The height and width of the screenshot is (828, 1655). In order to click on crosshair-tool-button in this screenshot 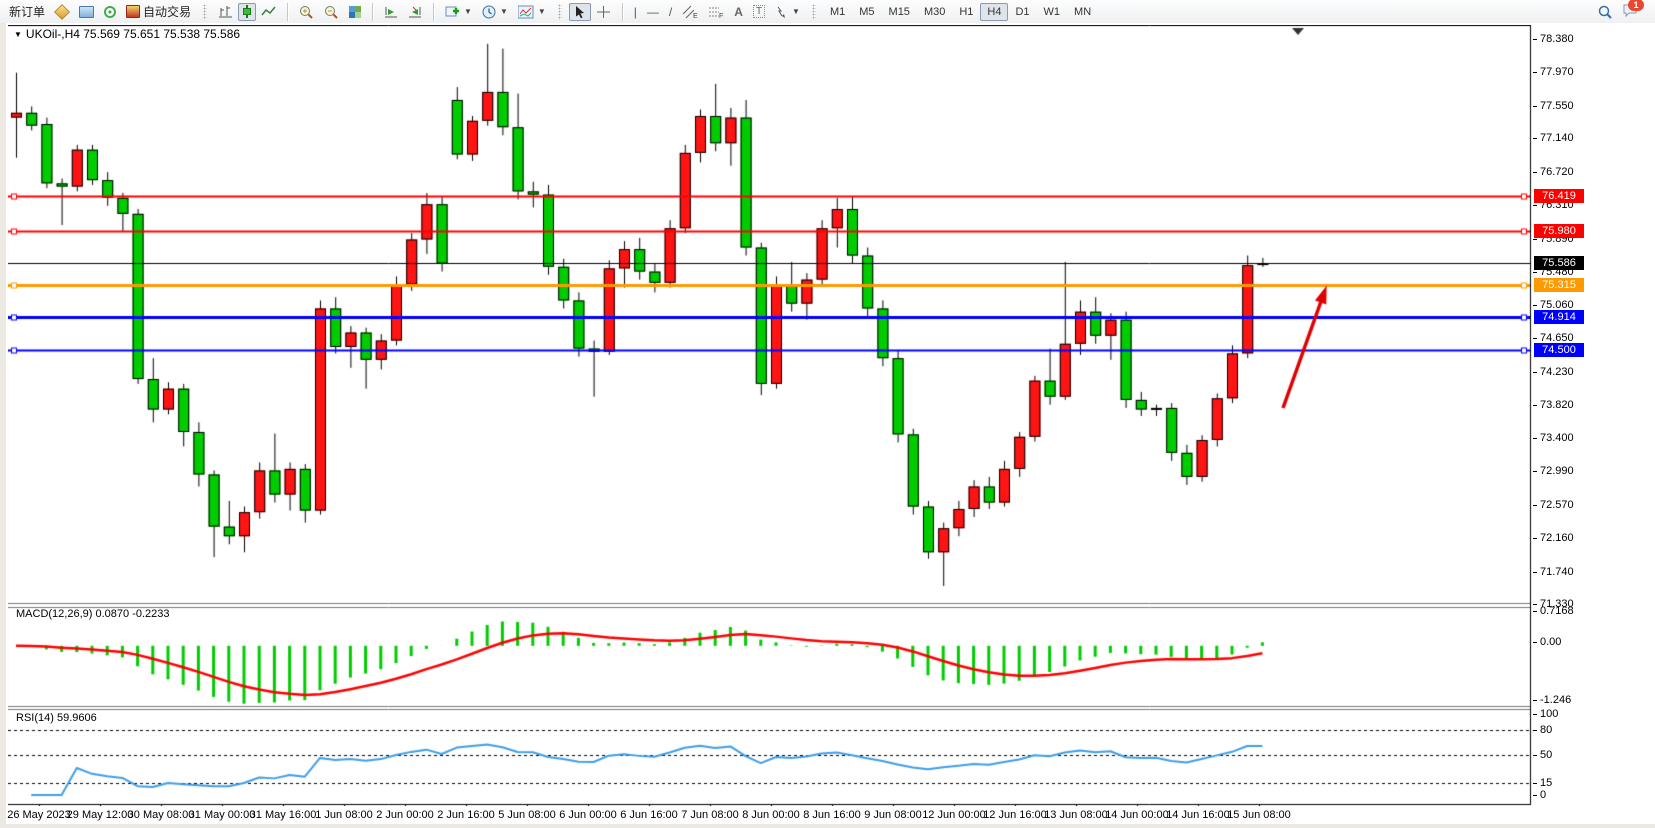, I will do `click(603, 12)`.